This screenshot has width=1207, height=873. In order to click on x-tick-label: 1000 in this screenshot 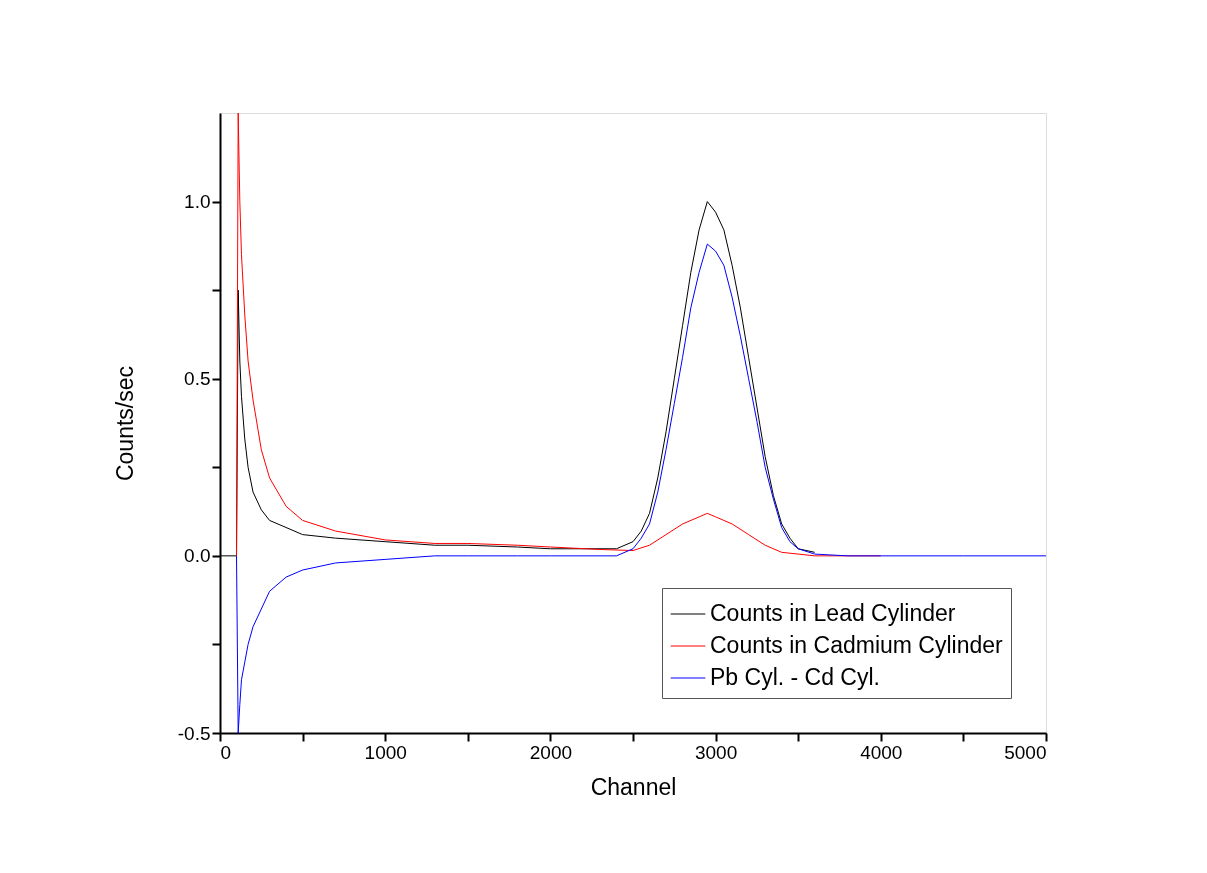, I will do `click(385, 752)`.